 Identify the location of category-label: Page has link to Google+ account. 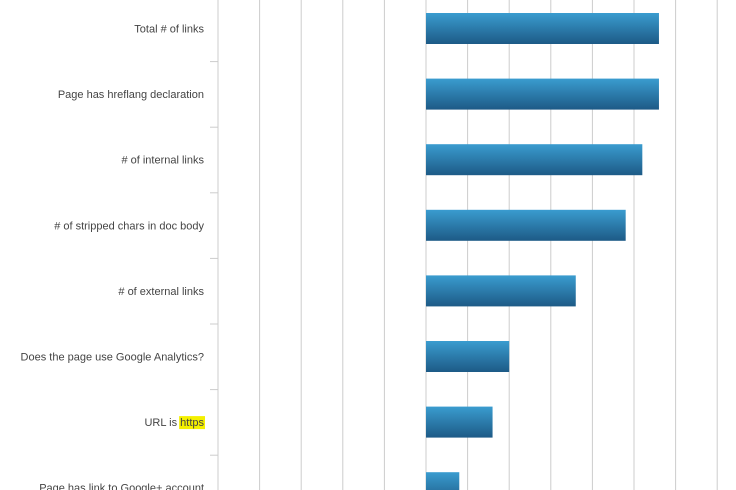
(121, 486).